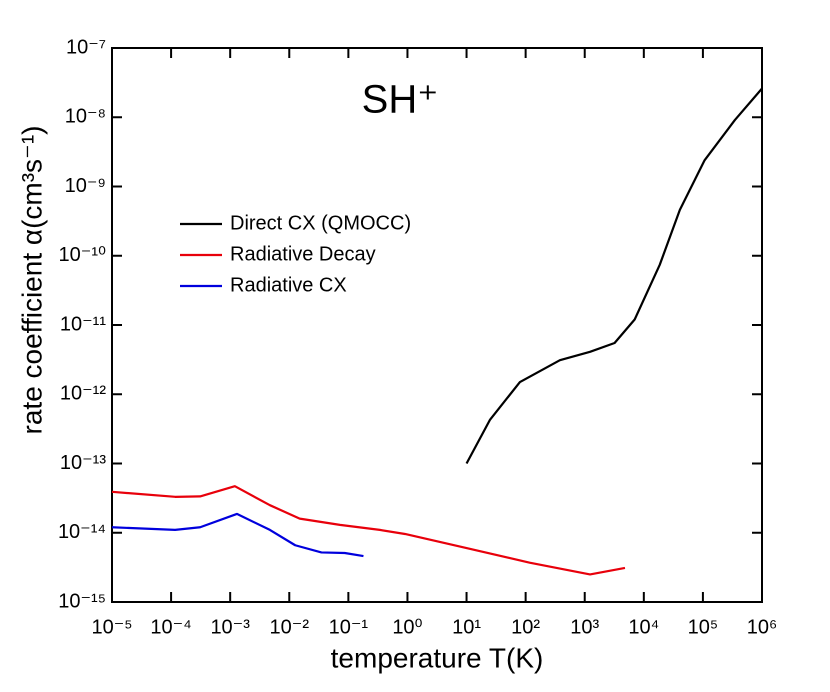 The width and height of the screenshot is (830, 692). I want to click on y-tick-label: 10⁻¹¹, so click(83, 324).